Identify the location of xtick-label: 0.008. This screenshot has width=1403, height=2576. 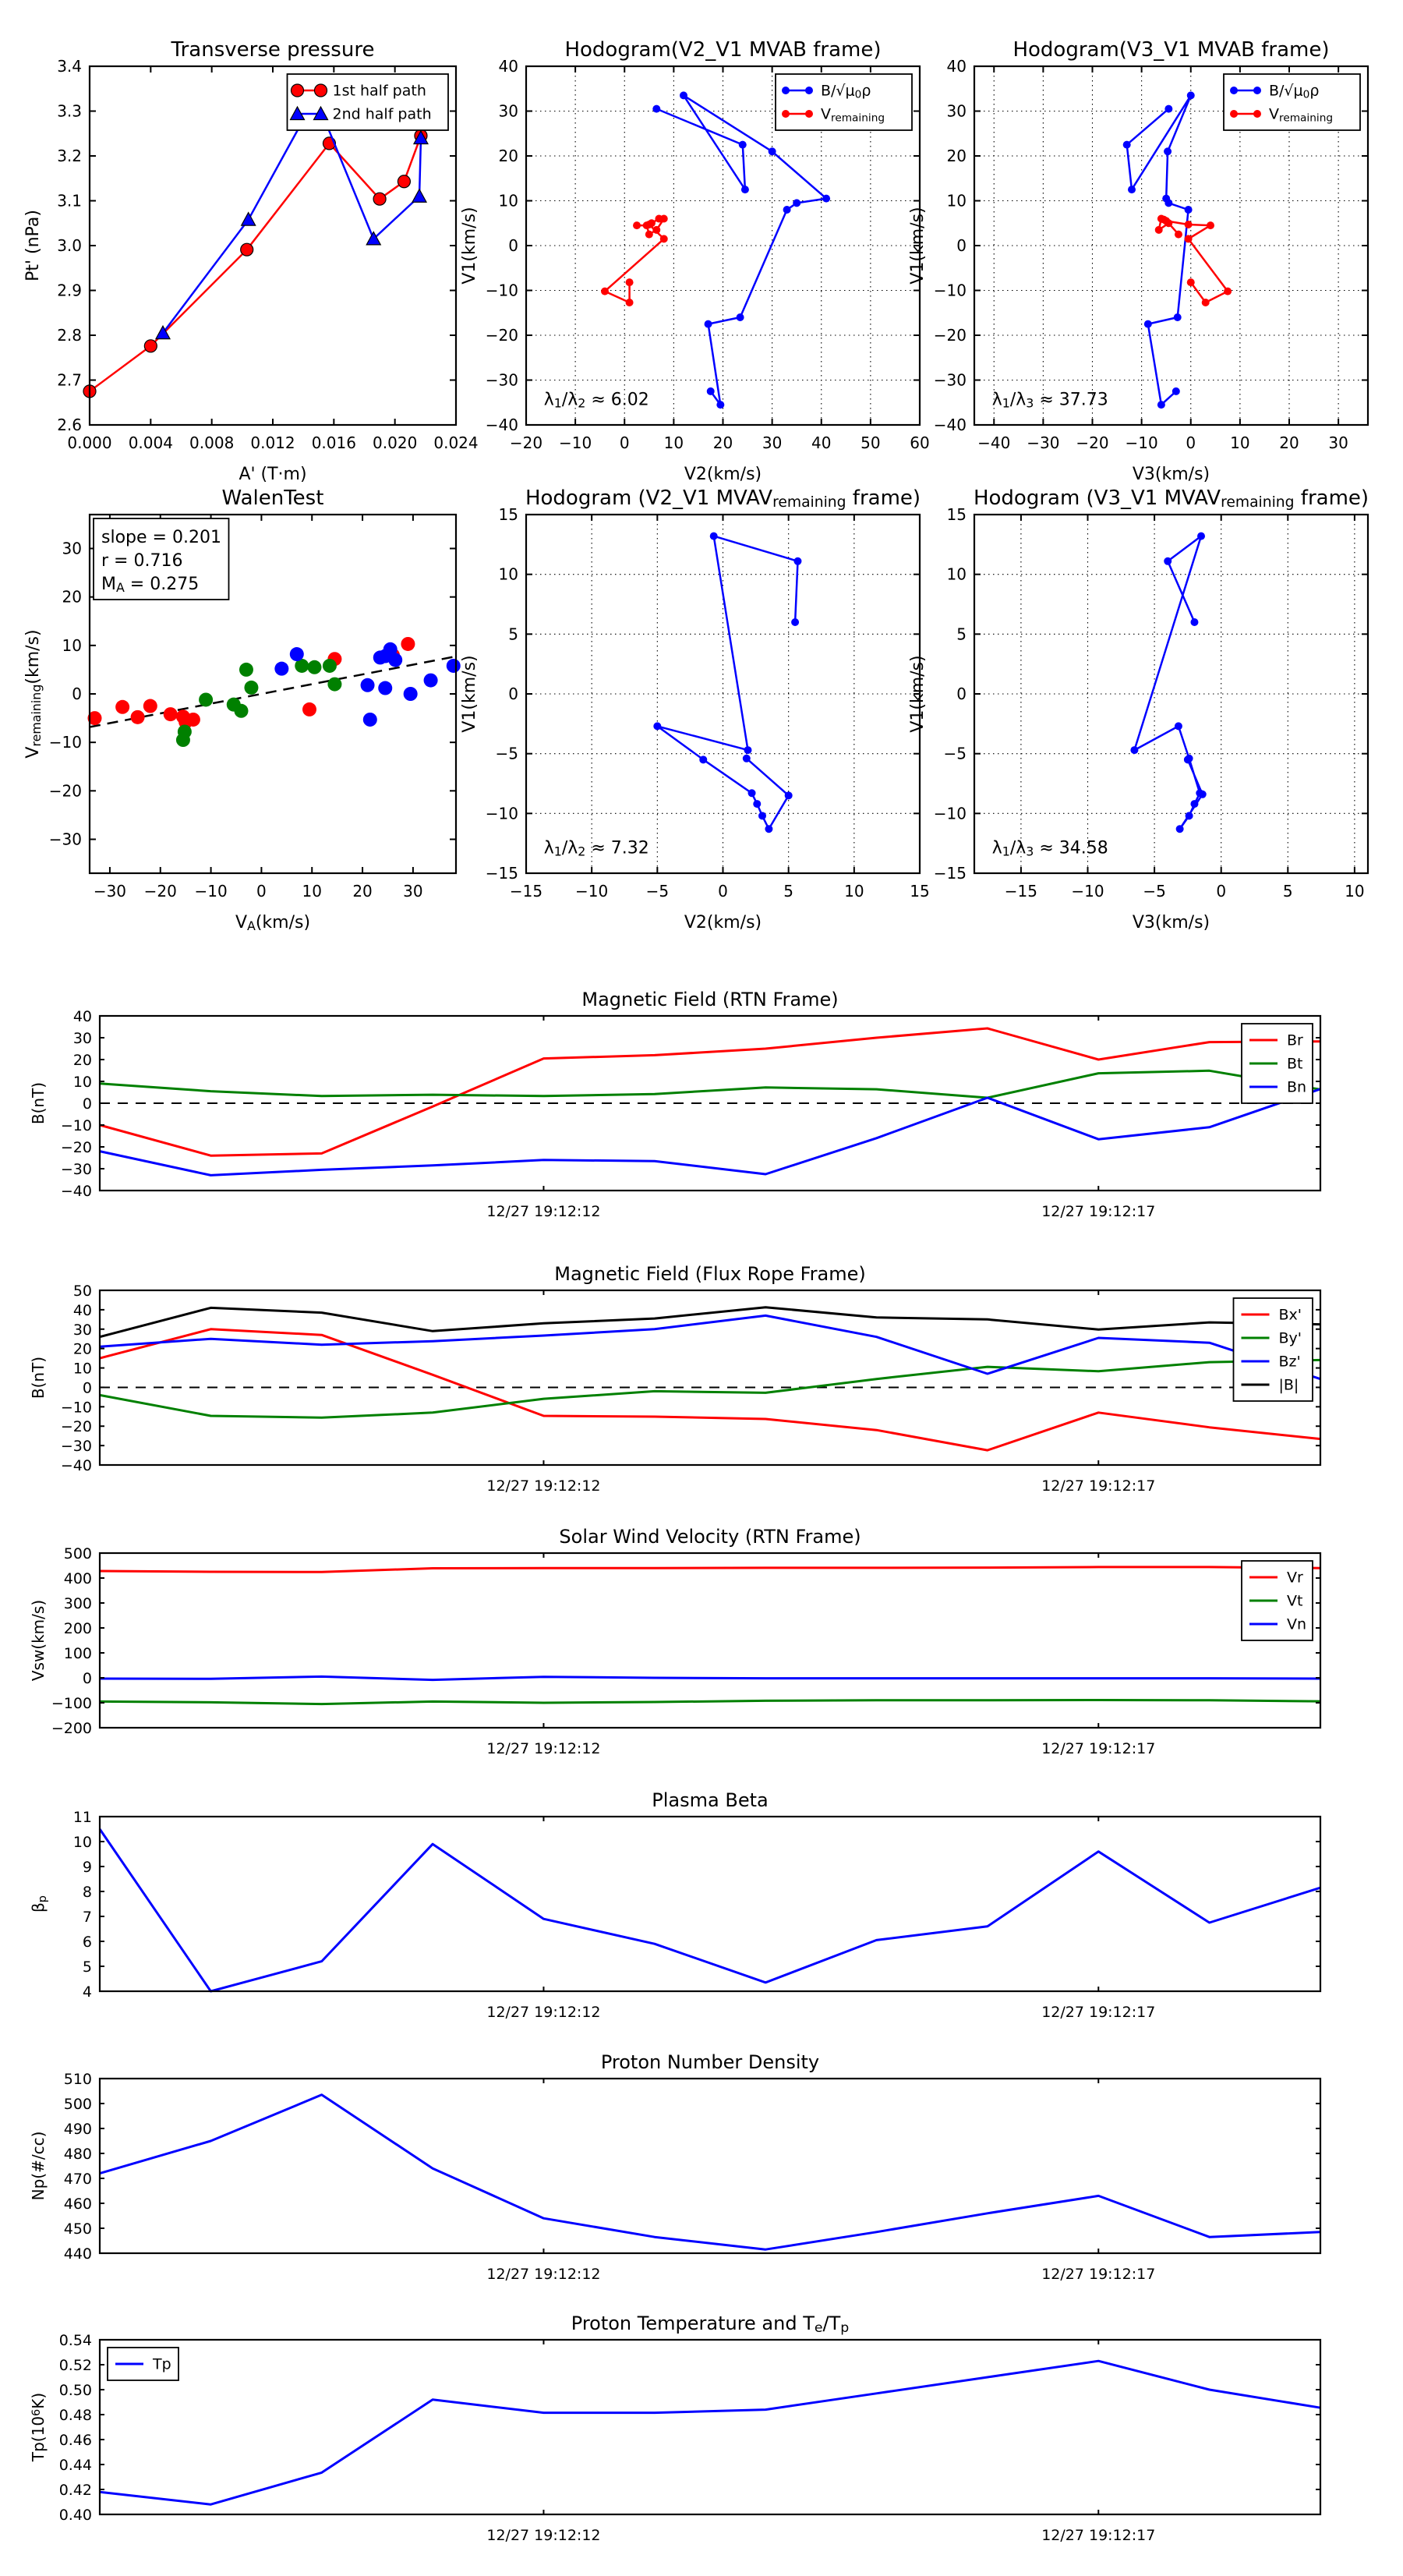
(211, 442).